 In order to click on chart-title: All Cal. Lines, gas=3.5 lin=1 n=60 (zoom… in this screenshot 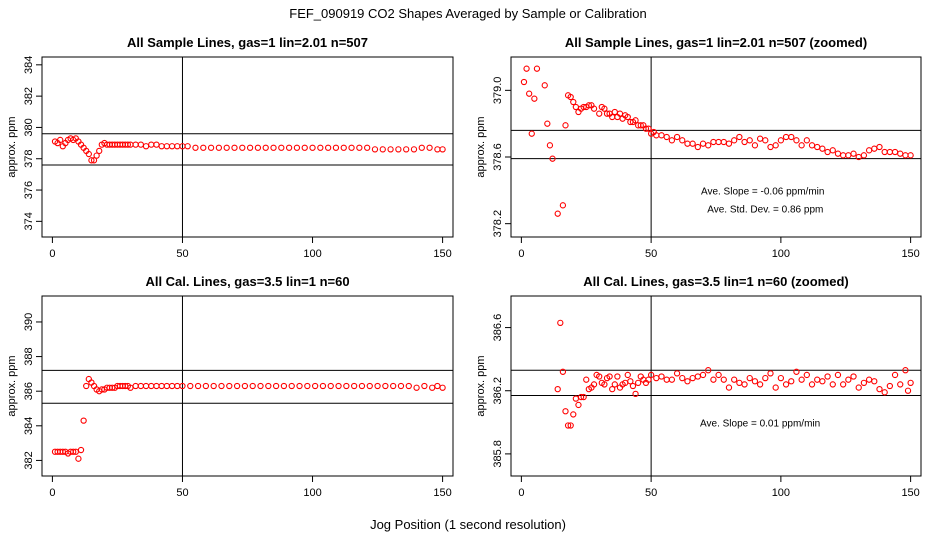, I will do `click(716, 281)`.